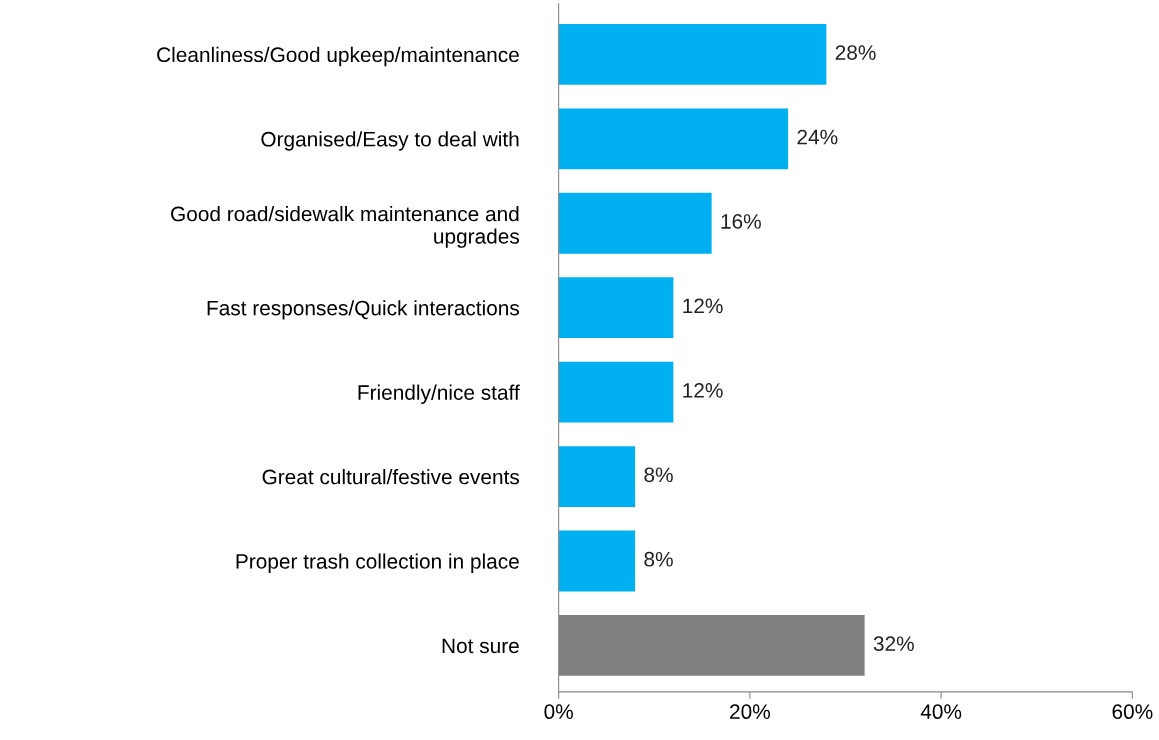  Describe the element at coordinates (741, 221) in the screenshot. I see `data-label: 16%` at that location.